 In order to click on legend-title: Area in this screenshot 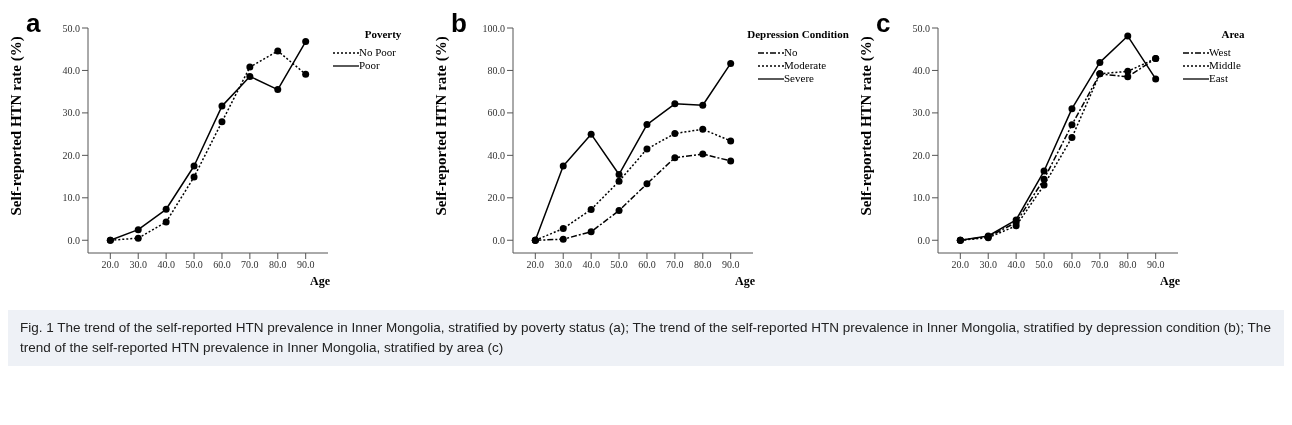, I will do `click(1233, 34)`.